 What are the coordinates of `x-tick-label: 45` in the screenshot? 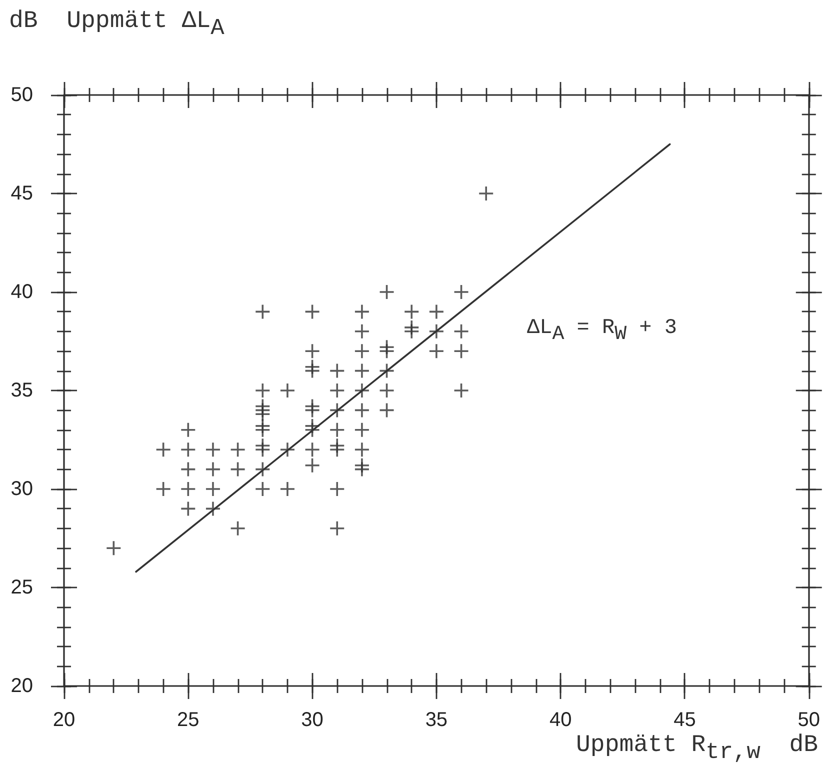 It's located at (685, 720).